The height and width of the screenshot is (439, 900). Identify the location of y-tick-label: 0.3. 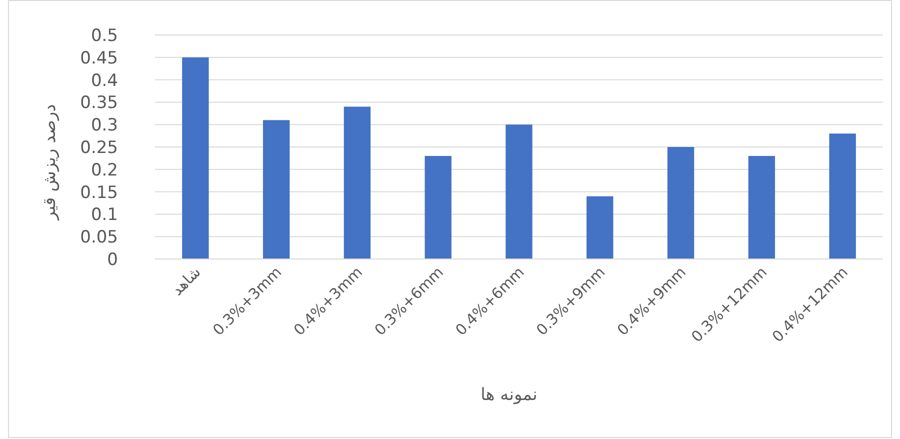
(104, 126).